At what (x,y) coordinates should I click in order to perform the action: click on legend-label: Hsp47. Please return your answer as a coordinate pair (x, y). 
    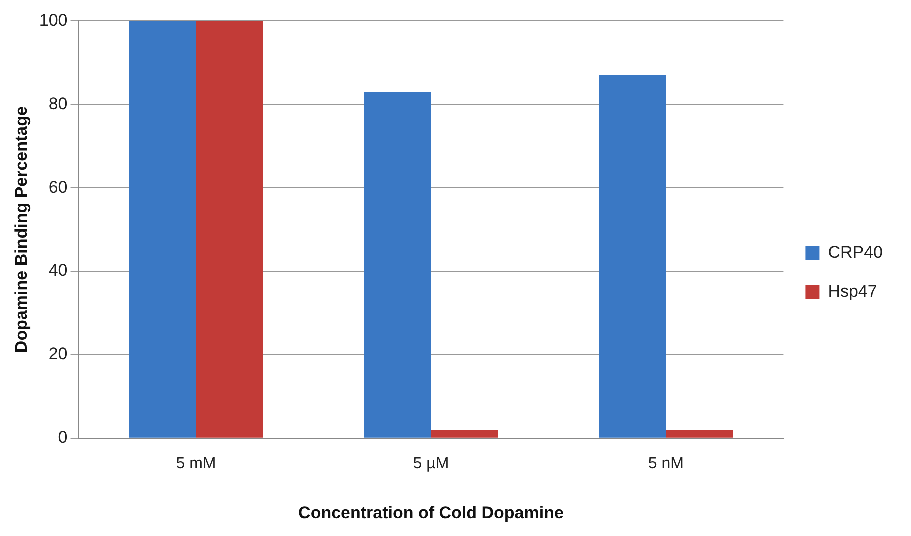
    Looking at the image, I should click on (853, 292).